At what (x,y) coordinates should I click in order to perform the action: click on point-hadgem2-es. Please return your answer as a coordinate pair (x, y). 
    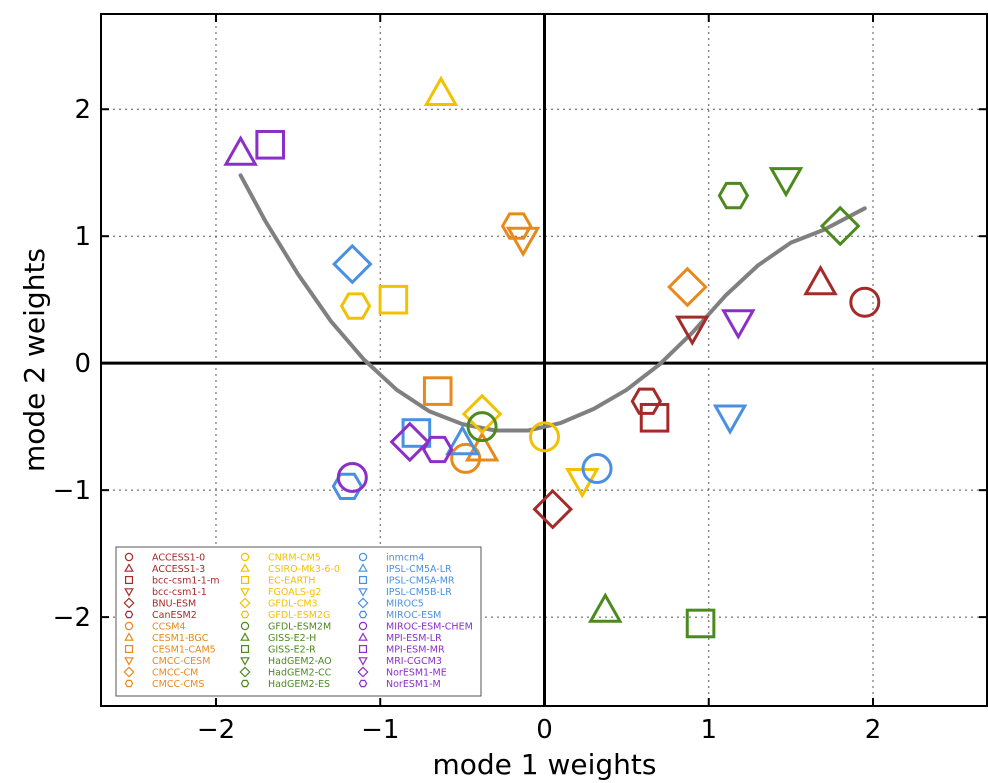
    Looking at the image, I should click on (733, 195).